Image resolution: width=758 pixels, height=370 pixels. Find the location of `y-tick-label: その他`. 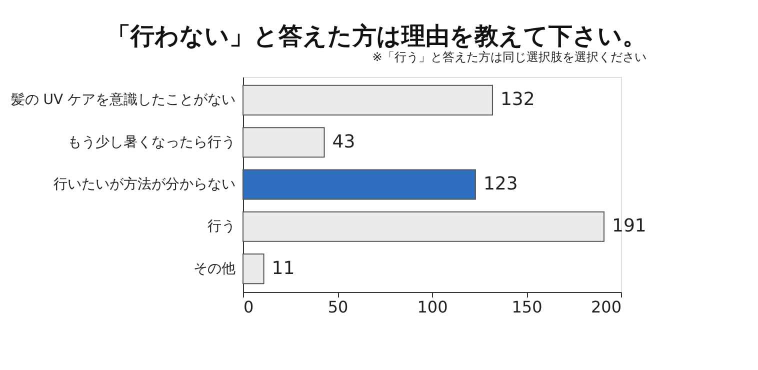

y-tick-label: その他 is located at coordinates (215, 268).